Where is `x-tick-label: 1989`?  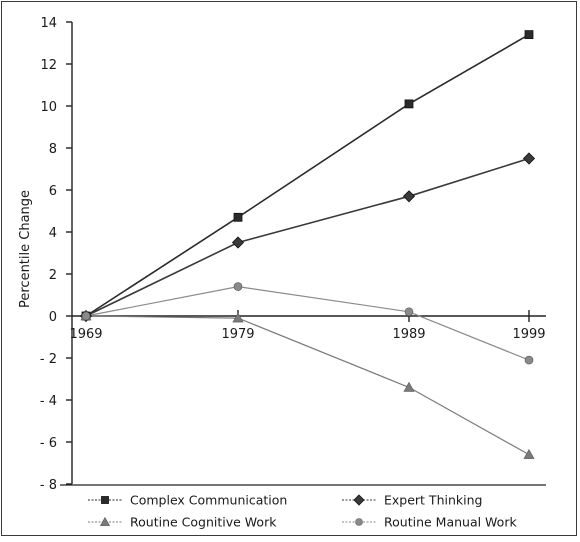
x-tick-label: 1989 is located at coordinates (408, 334).